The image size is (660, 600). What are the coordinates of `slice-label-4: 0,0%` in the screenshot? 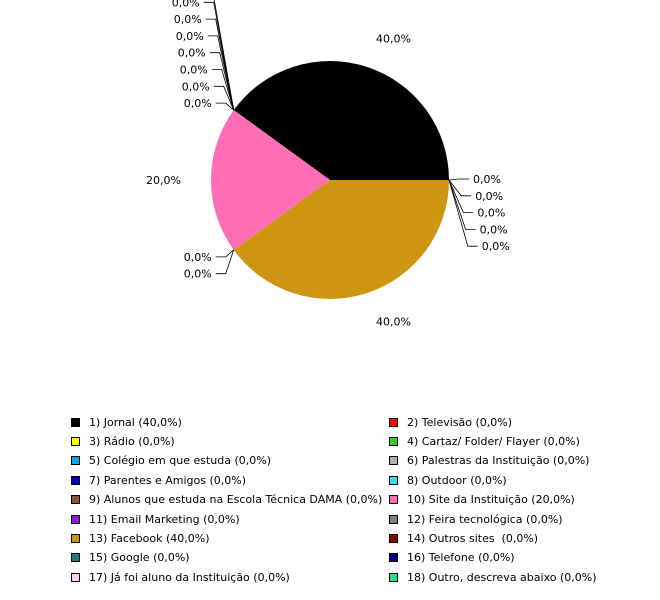 It's located at (188, 19).